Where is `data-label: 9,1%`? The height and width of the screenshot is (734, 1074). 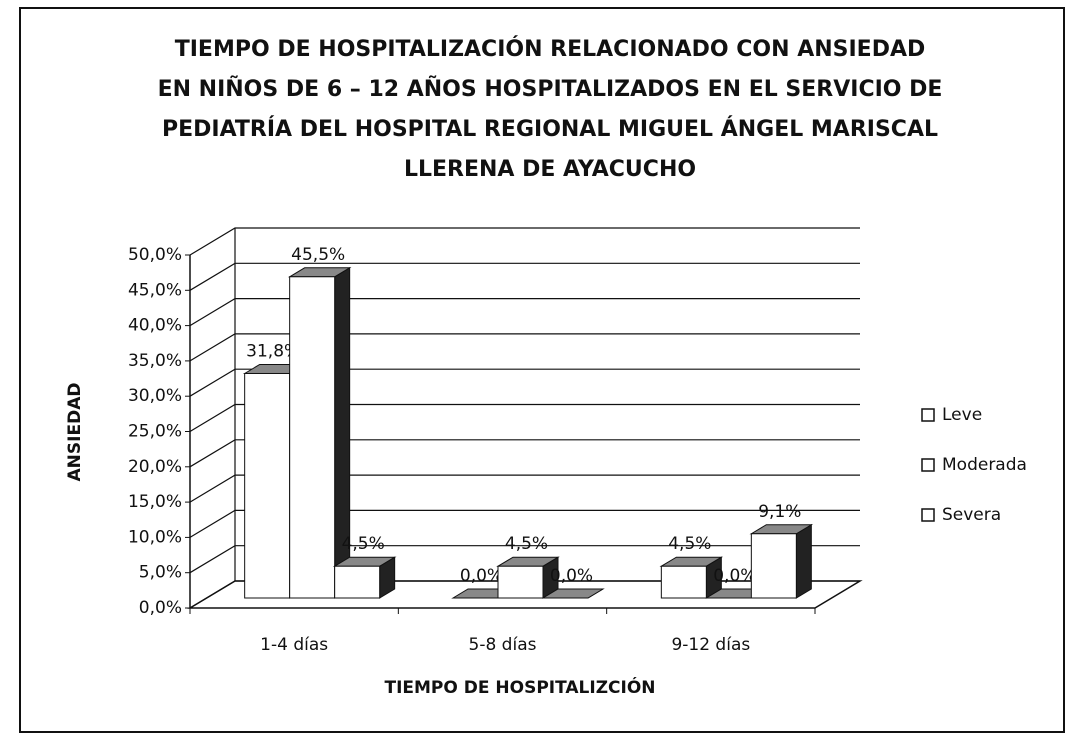
data-label: 9,1% is located at coordinates (779, 512).